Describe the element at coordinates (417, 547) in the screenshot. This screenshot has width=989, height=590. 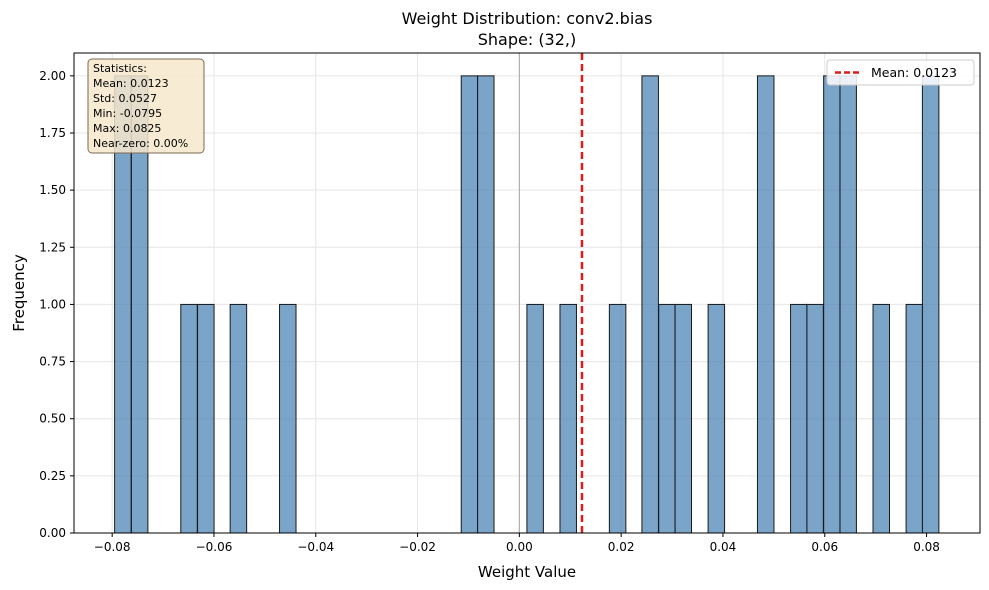
I see `x-tick-label: −0.02` at that location.